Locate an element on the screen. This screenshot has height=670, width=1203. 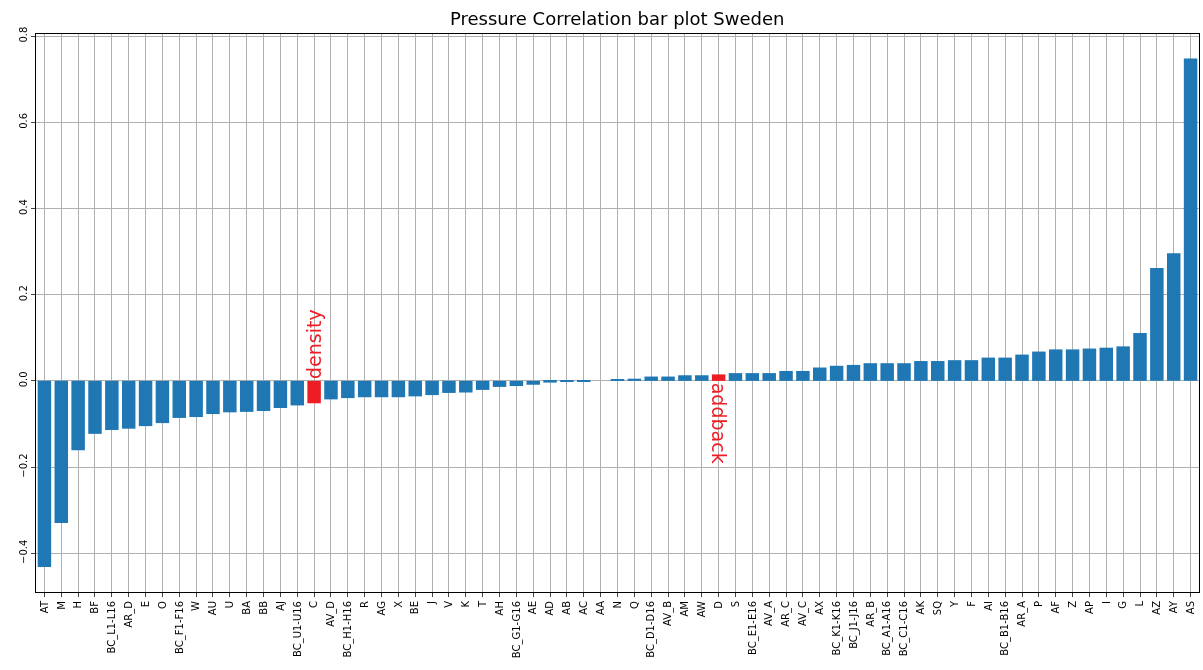
x-tick-label: AW is located at coordinates (702, 609).